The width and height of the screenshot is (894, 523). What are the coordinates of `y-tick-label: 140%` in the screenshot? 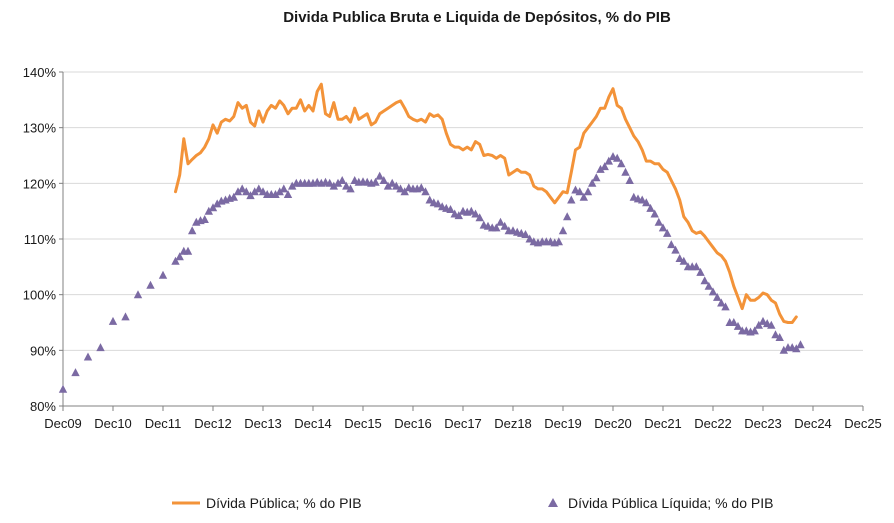 It's located at (40, 72).